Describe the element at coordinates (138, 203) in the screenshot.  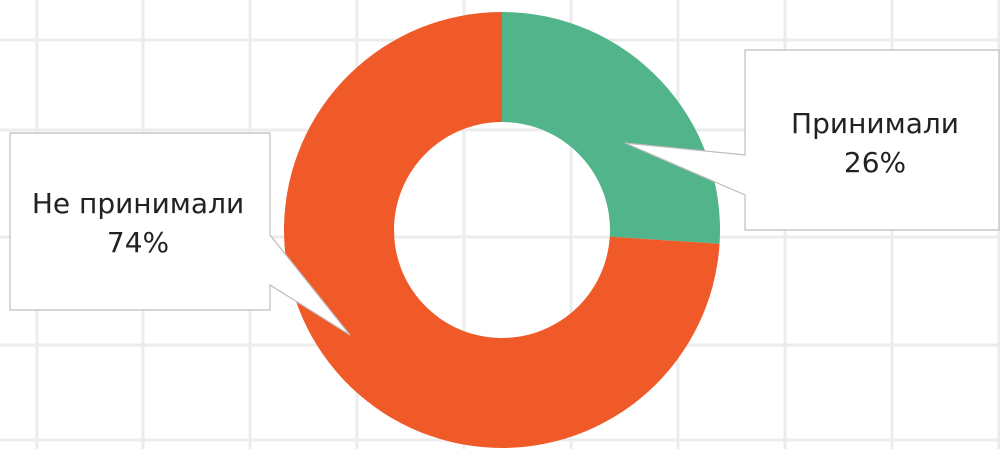
I see `slice-label: Не принимали` at that location.